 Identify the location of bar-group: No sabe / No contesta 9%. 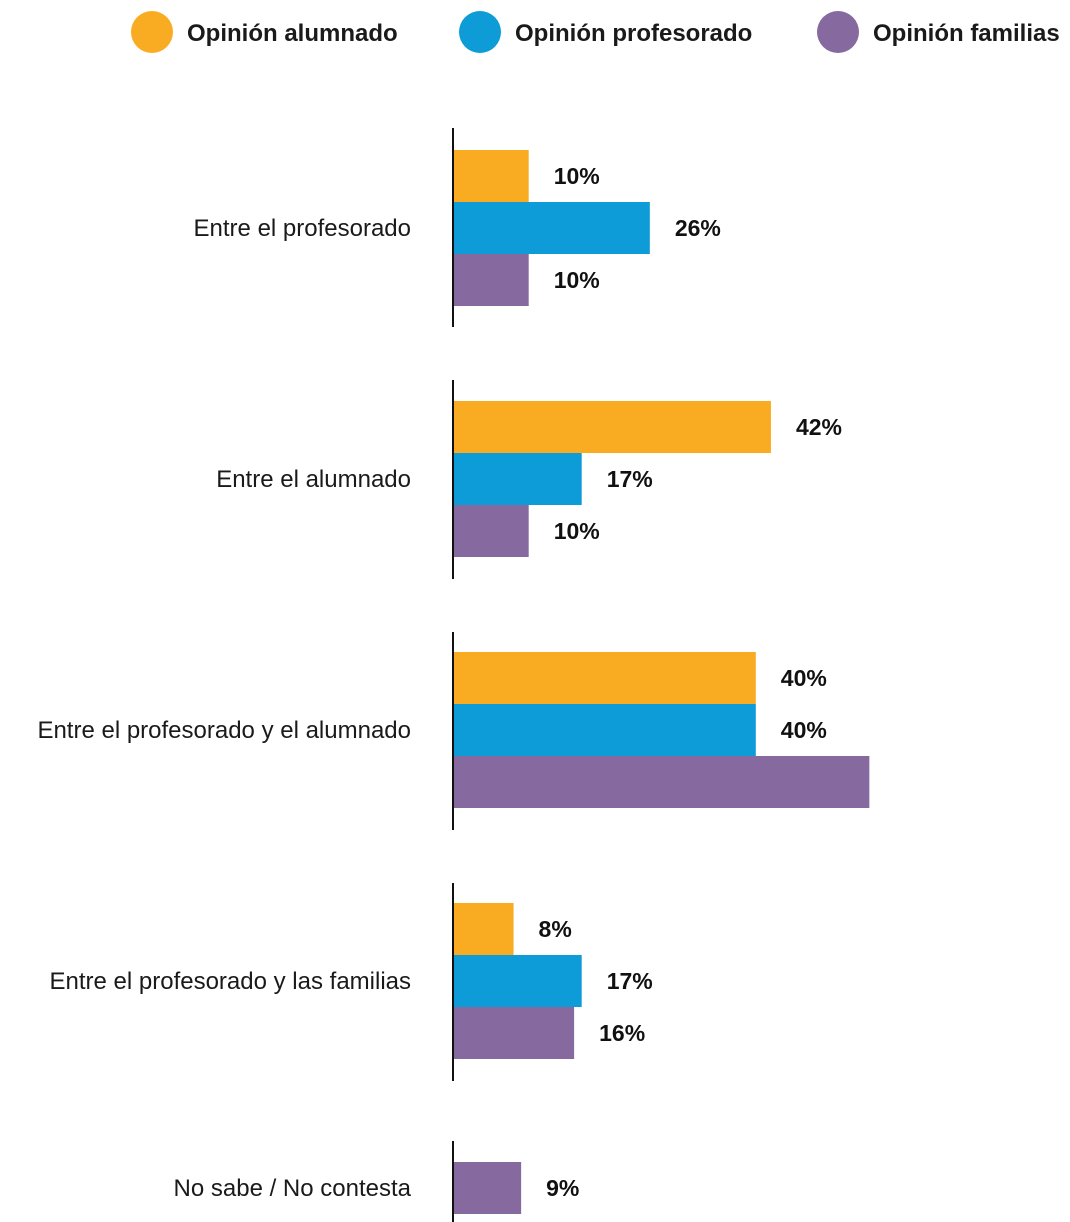
(376, 1181).